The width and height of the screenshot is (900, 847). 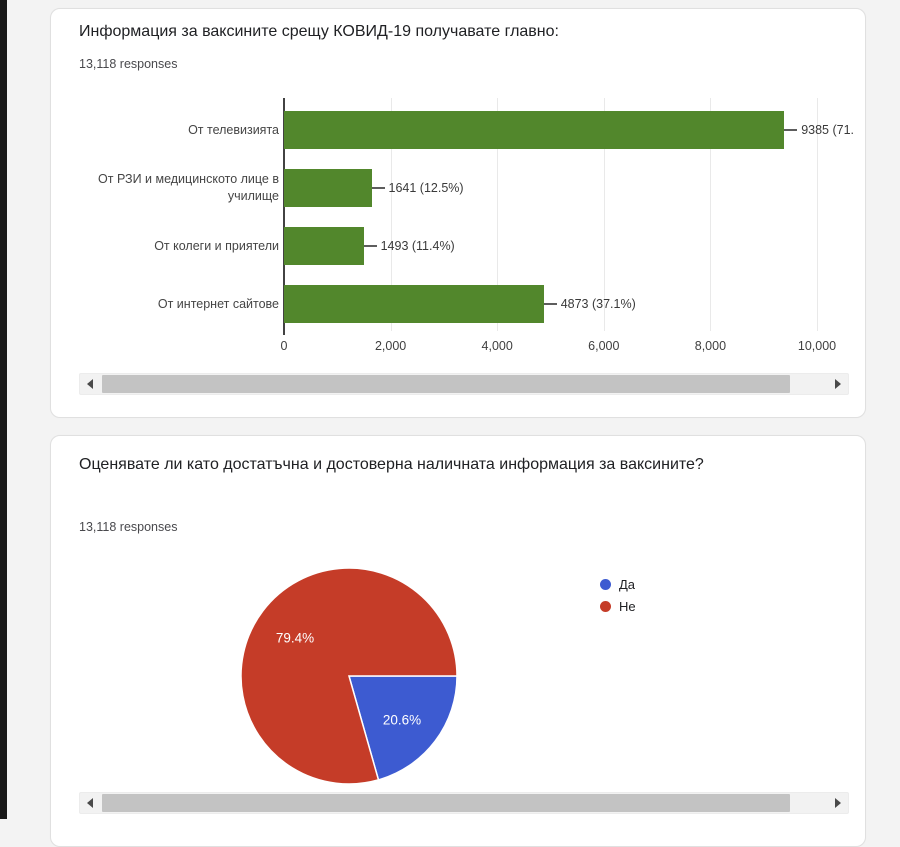 I want to click on category-label: От РЗИ и медицинското лице в училище, so click(x=188, y=187).